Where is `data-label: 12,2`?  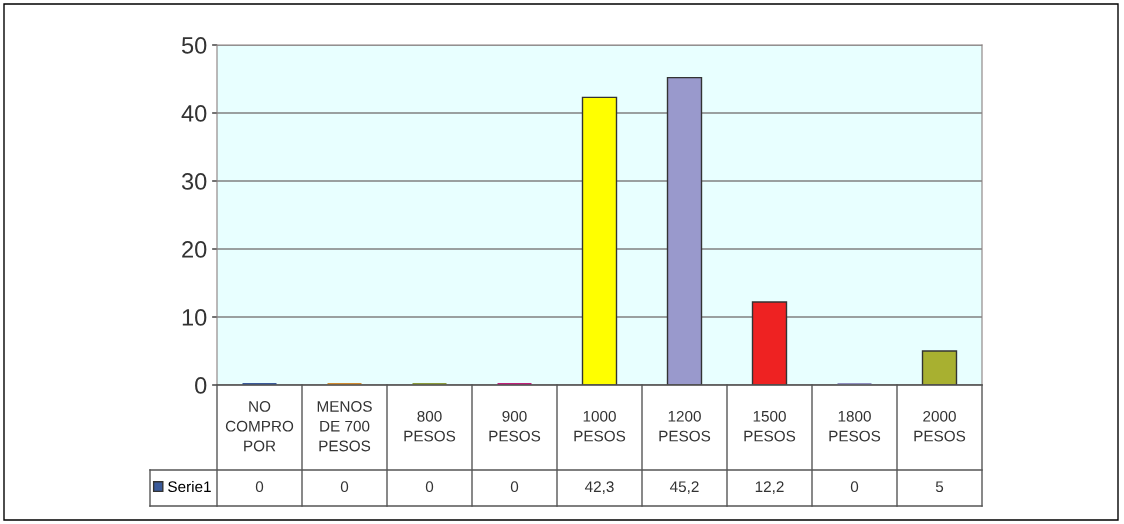 data-label: 12,2 is located at coordinates (769, 487).